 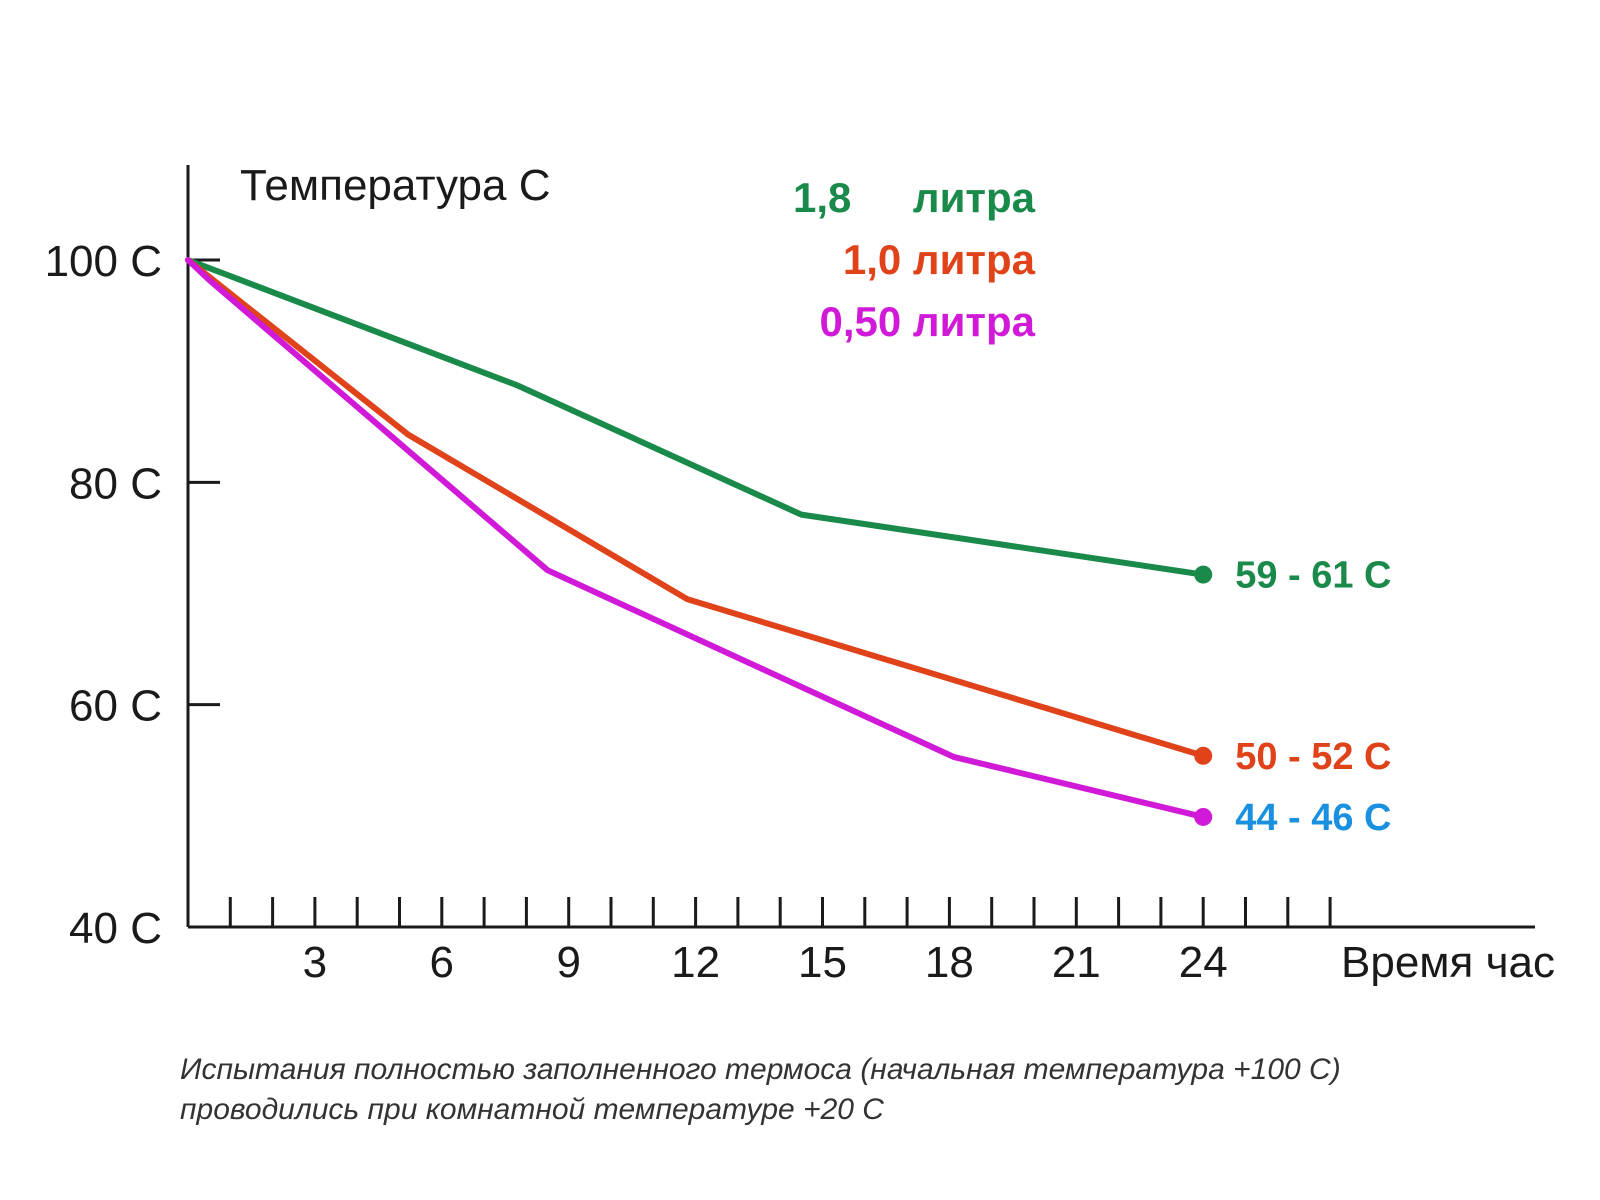 I want to click on x-axis-title: Время час, so click(x=1448, y=962).